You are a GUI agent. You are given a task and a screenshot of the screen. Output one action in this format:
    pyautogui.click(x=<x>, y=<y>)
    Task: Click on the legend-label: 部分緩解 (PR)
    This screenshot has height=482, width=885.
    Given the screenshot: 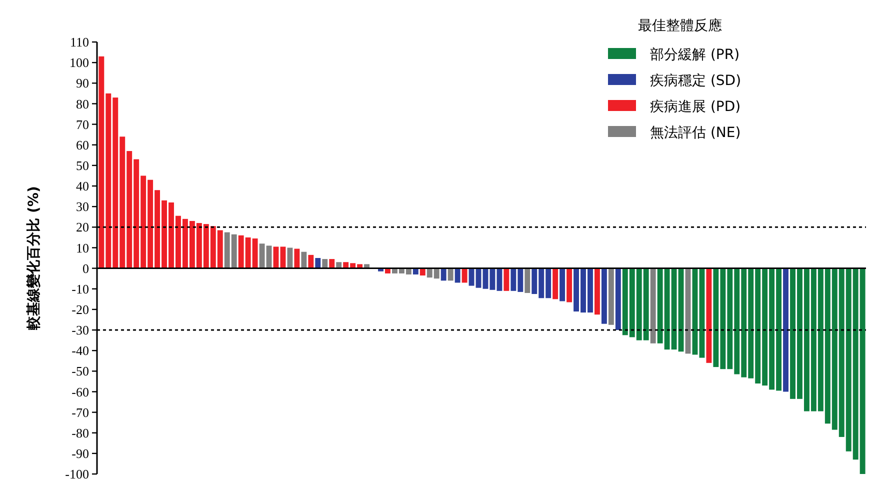 What is the action you would take?
    pyautogui.click(x=695, y=54)
    